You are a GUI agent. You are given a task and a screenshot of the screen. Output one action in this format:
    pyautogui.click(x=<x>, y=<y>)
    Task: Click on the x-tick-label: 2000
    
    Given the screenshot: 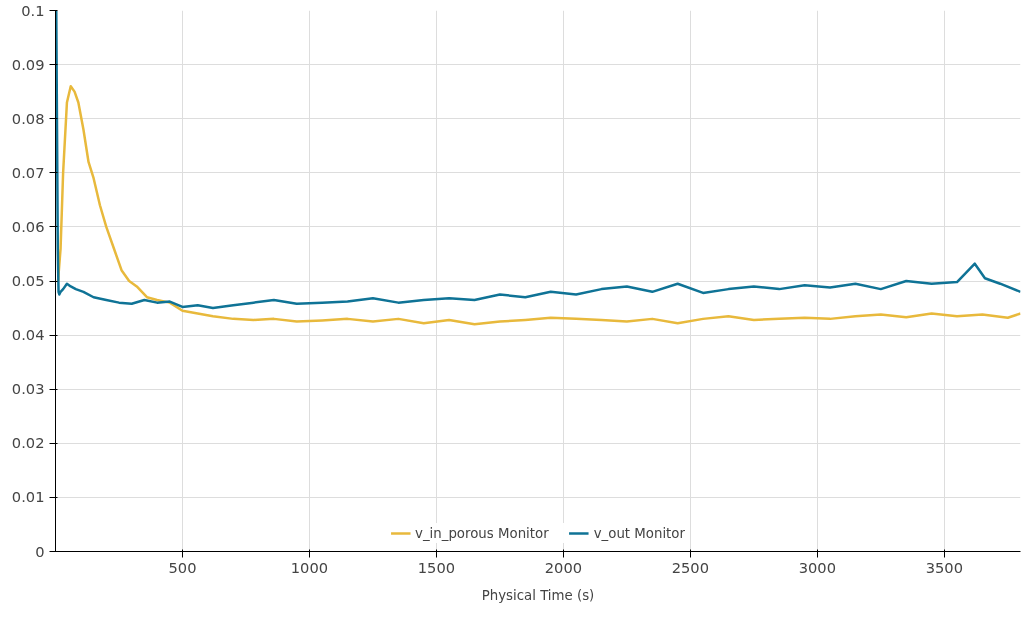 What is the action you would take?
    pyautogui.click(x=563, y=567)
    